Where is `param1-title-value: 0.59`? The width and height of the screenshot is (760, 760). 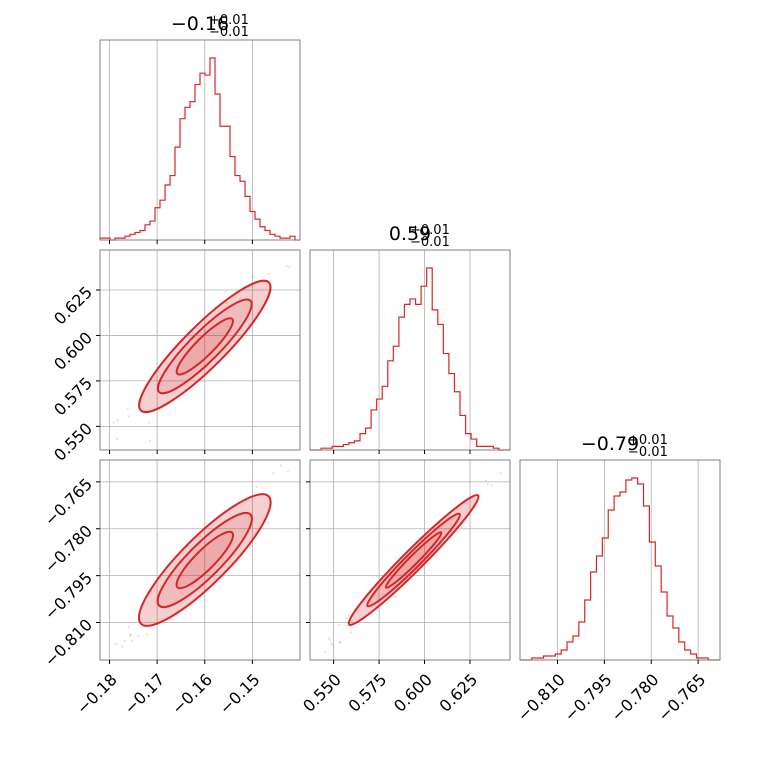
param1-title-value: 0.59 is located at coordinates (410, 234).